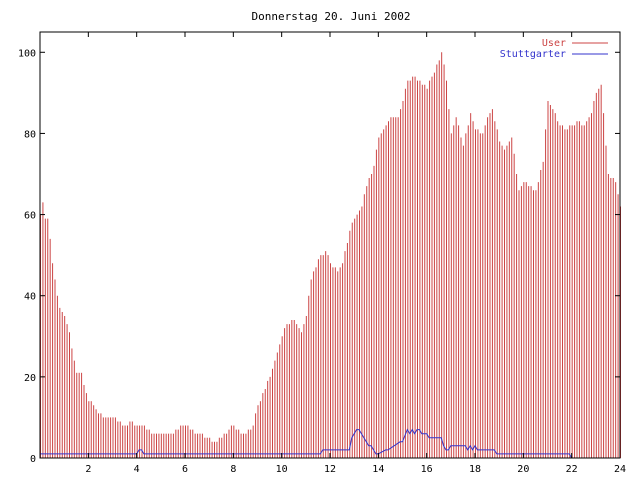 The width and height of the screenshot is (640, 480). What do you see at coordinates (330, 469) in the screenshot?
I see `x-tick-label: 12` at bounding box center [330, 469].